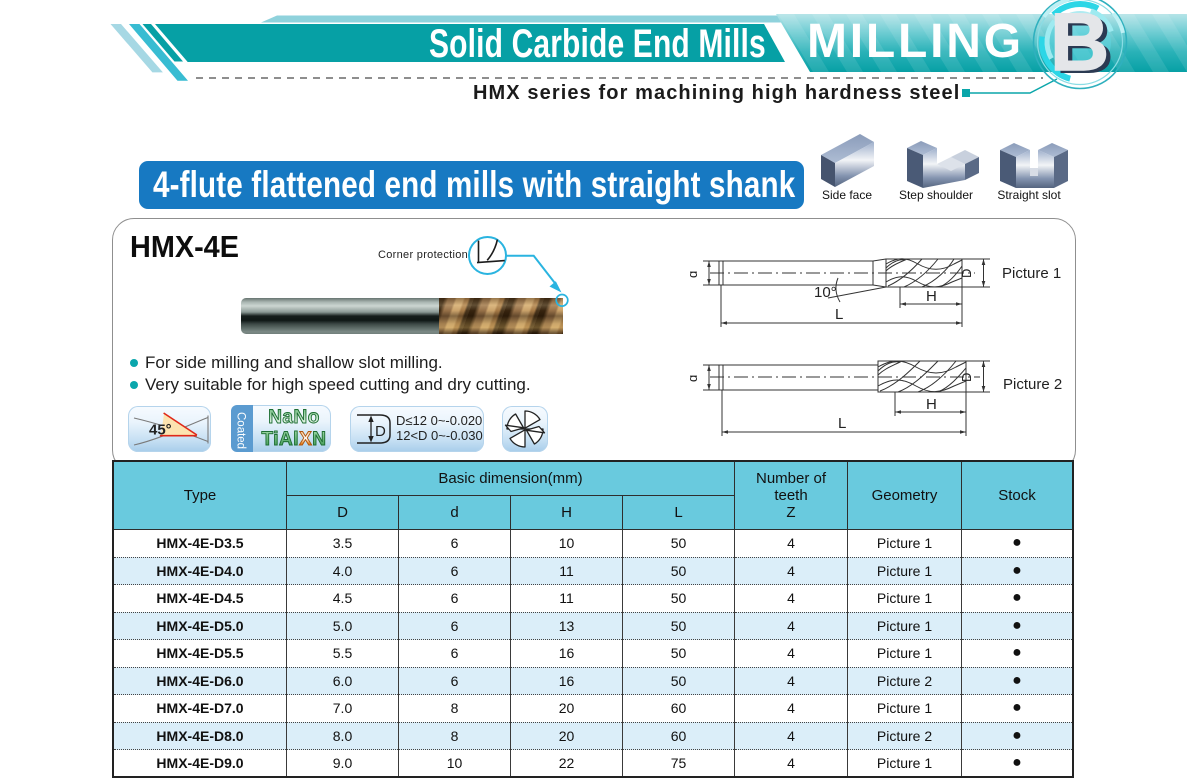 The image size is (1187, 780). Describe the element at coordinates (825, 292) in the screenshot. I see `svg-text: 10°` at that location.